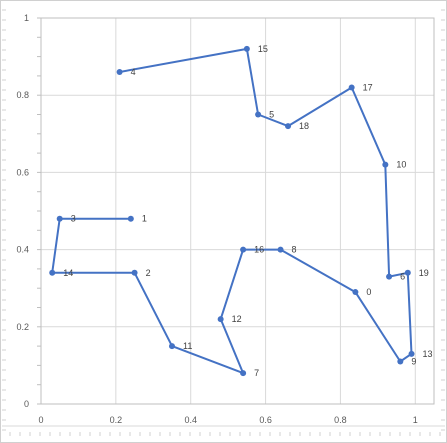 The image size is (447, 443). Describe the element at coordinates (187, 346) in the screenshot. I see `point-label: 11` at that location.